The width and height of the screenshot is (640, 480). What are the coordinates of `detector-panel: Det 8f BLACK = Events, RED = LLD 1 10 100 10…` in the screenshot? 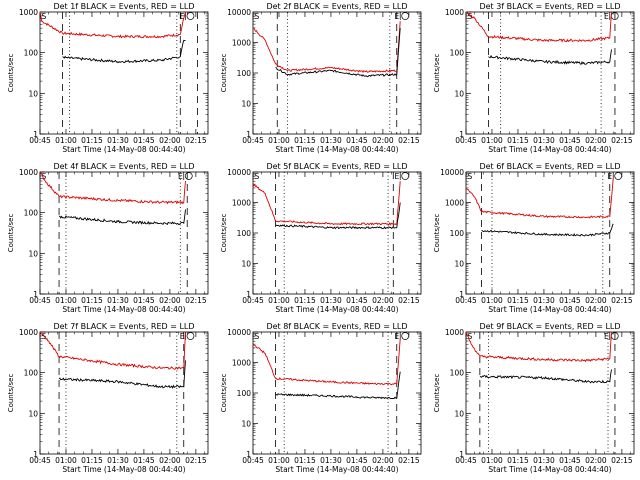 It's located at (321, 398).